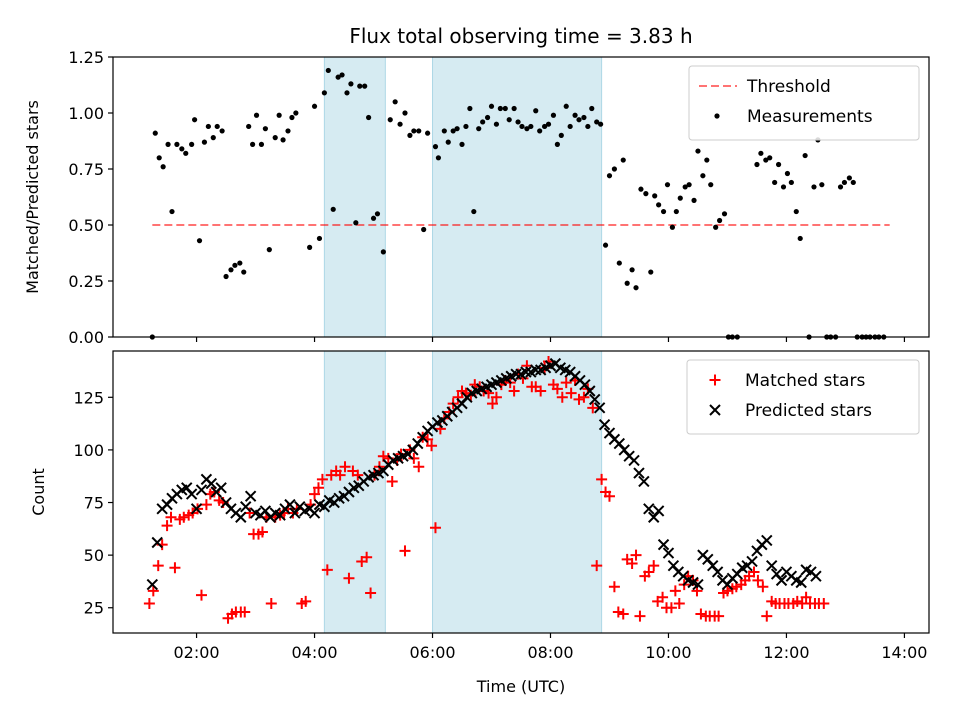 This screenshot has width=960, height=720. What do you see at coordinates (86, 225) in the screenshot?
I see `y-tick-label: 0.50` at bounding box center [86, 225].